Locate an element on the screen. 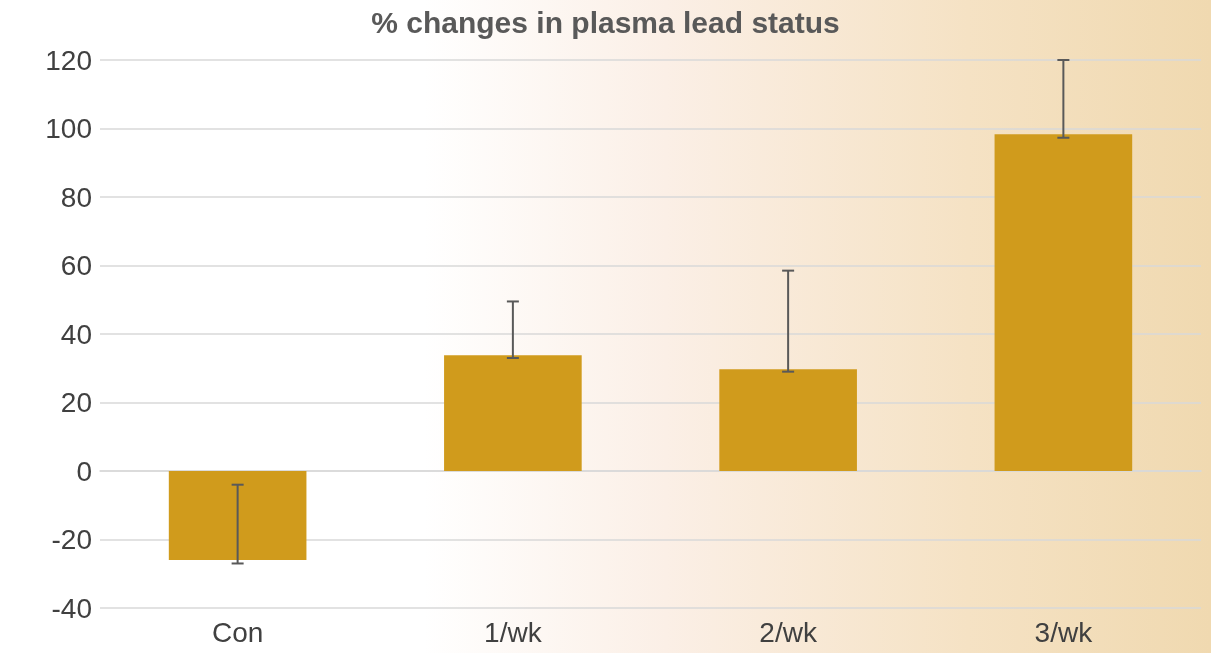 This screenshot has width=1211, height=653. x-tick-label: 2/wk is located at coordinates (788, 632).